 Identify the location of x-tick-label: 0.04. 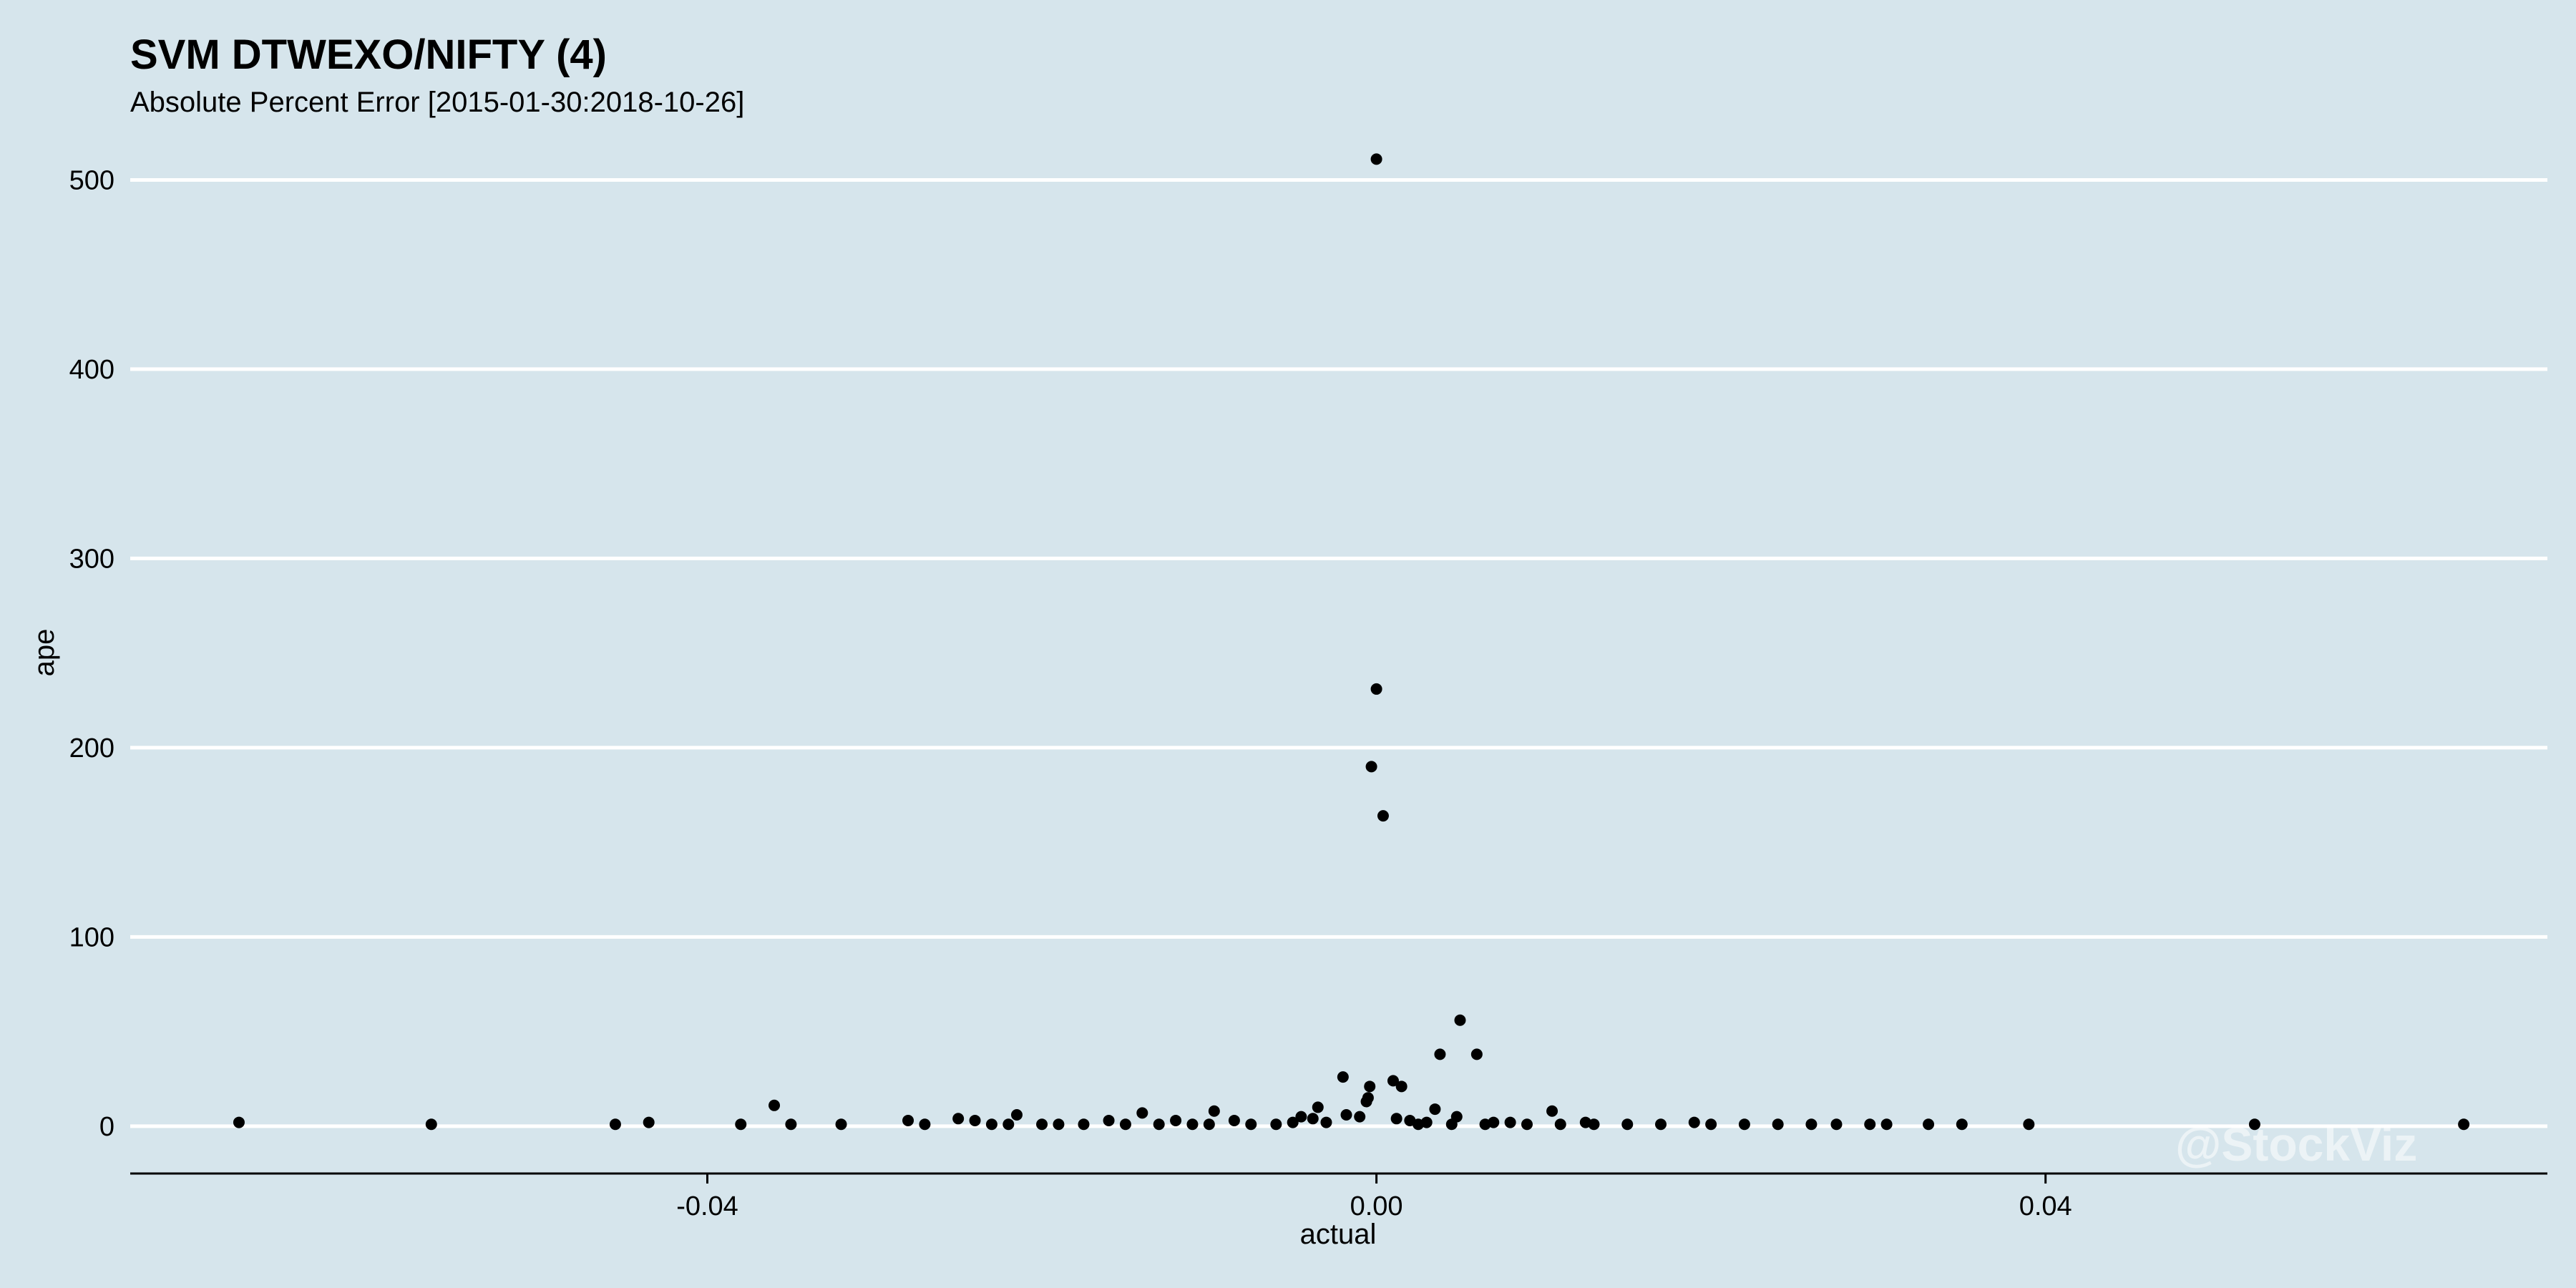
(2045, 1206).